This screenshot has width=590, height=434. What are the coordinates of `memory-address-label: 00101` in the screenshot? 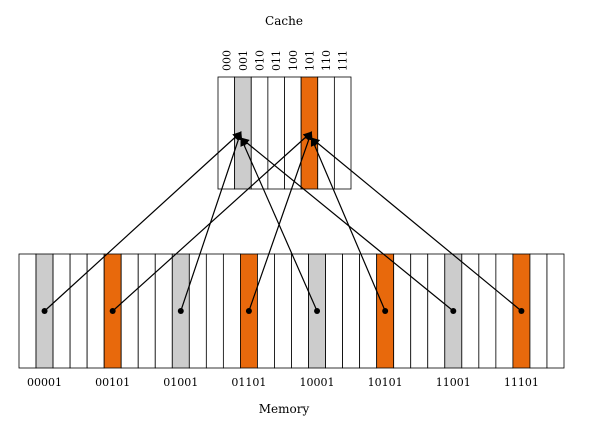 It's located at (112, 382).